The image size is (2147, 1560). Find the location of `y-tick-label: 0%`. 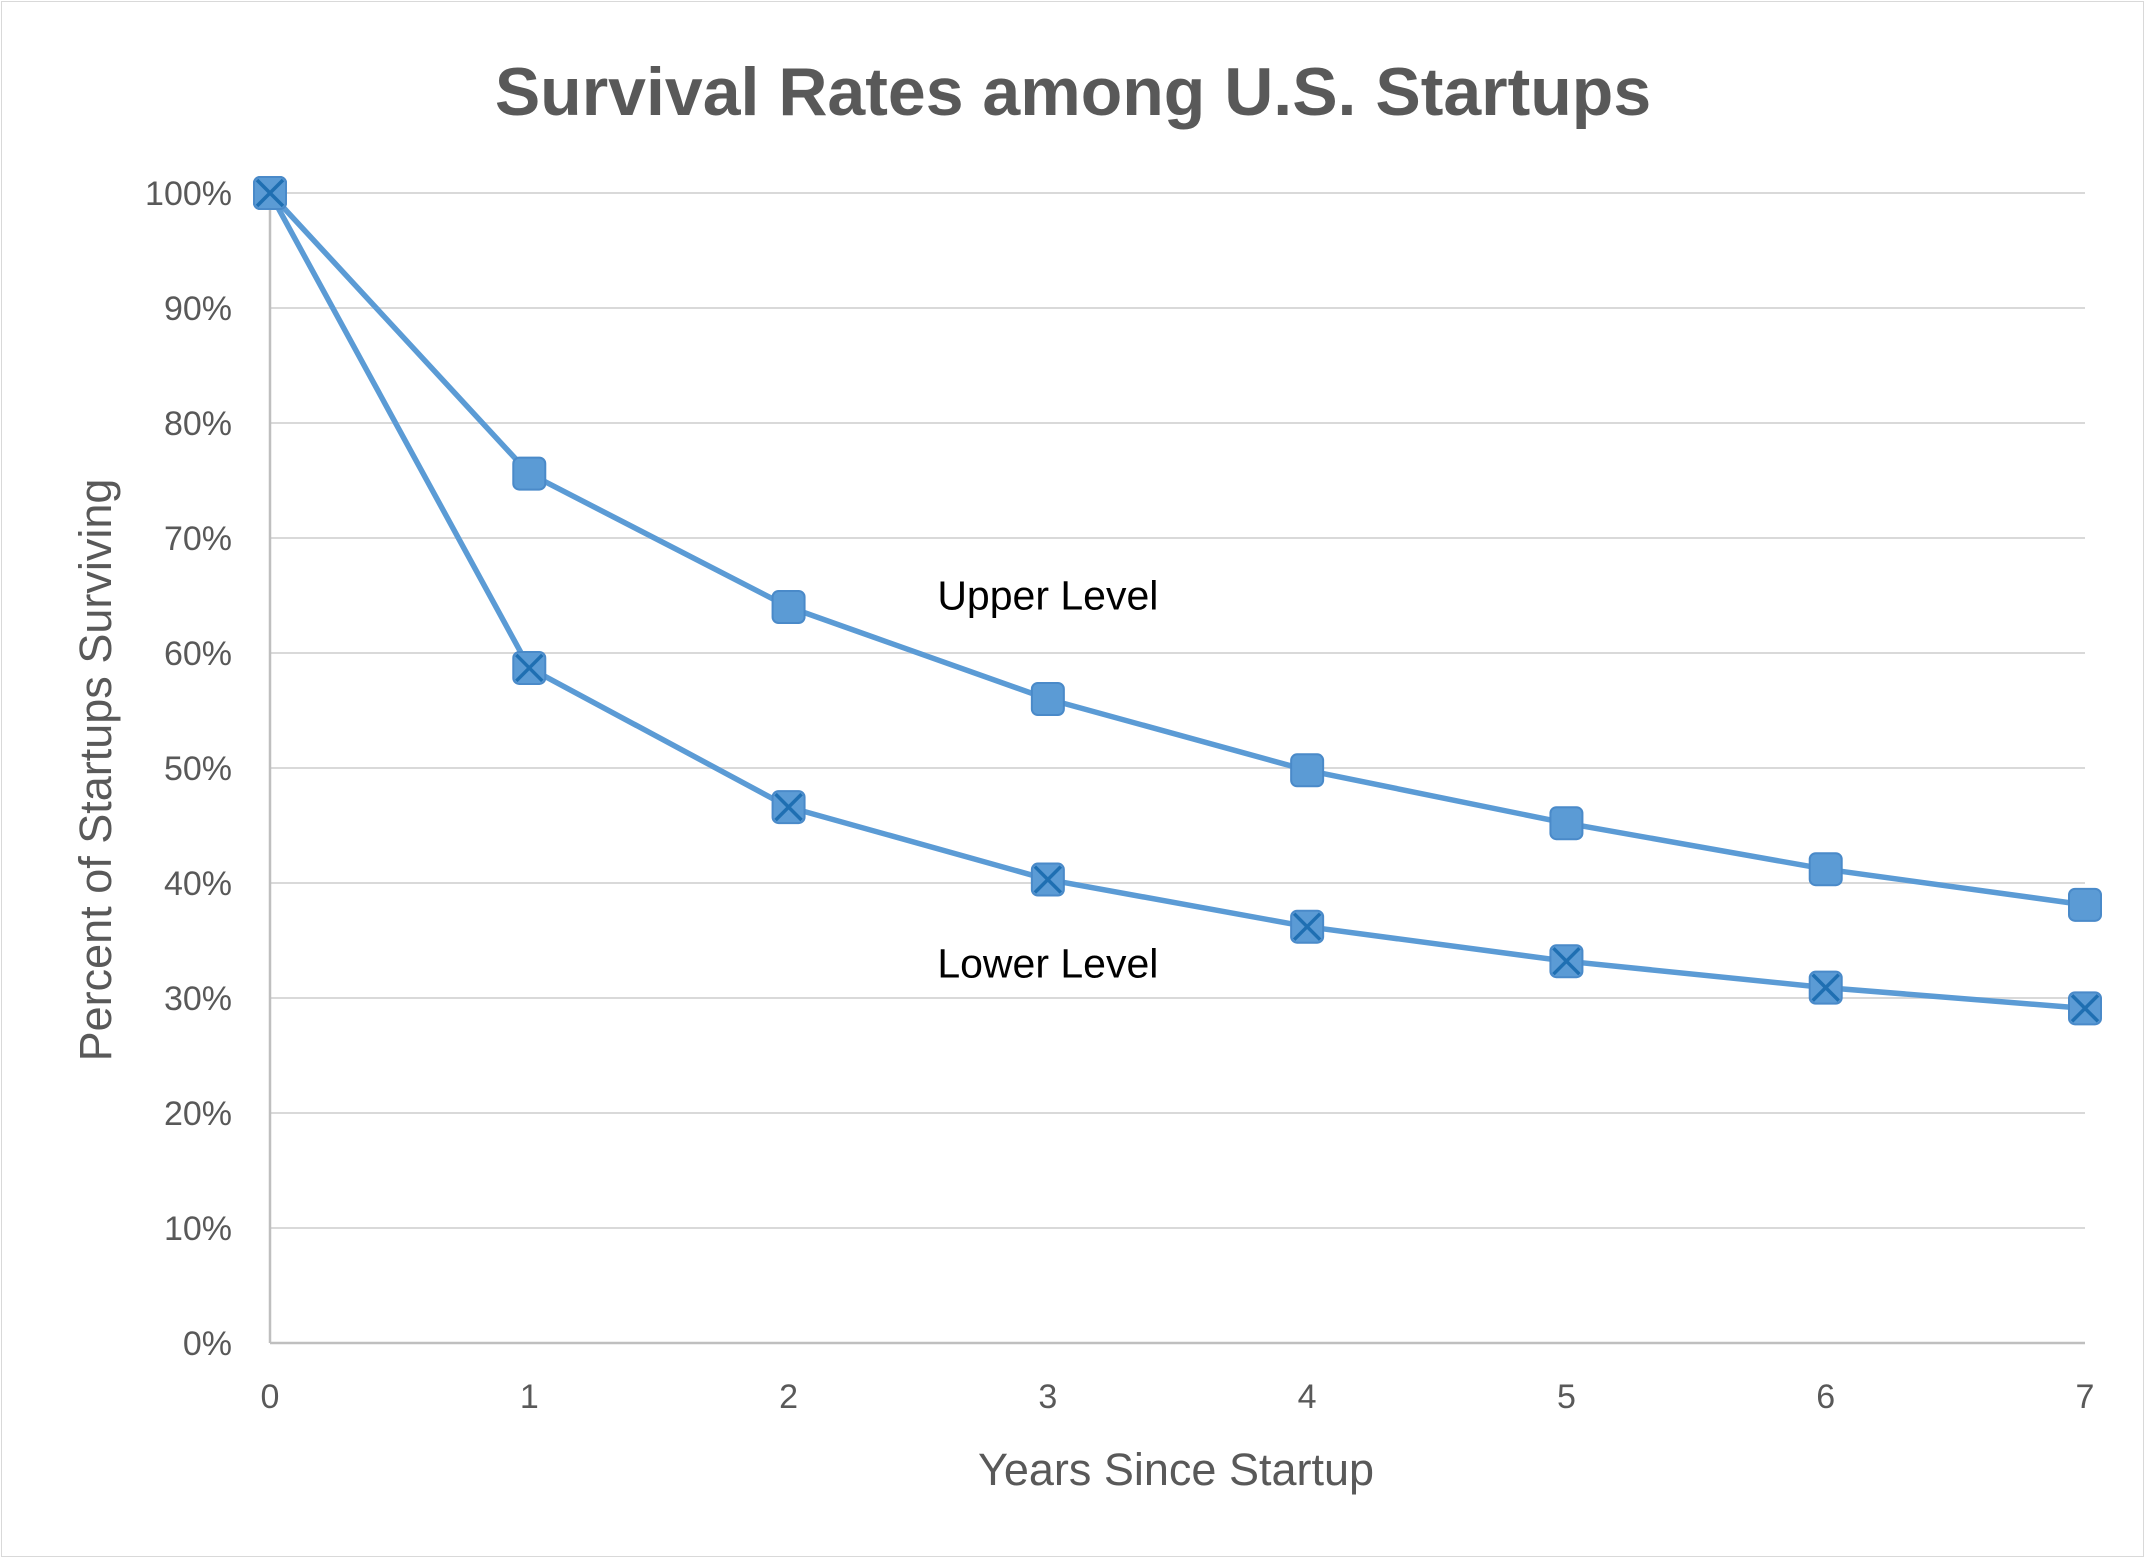

y-tick-label: 0% is located at coordinates (207, 1344).